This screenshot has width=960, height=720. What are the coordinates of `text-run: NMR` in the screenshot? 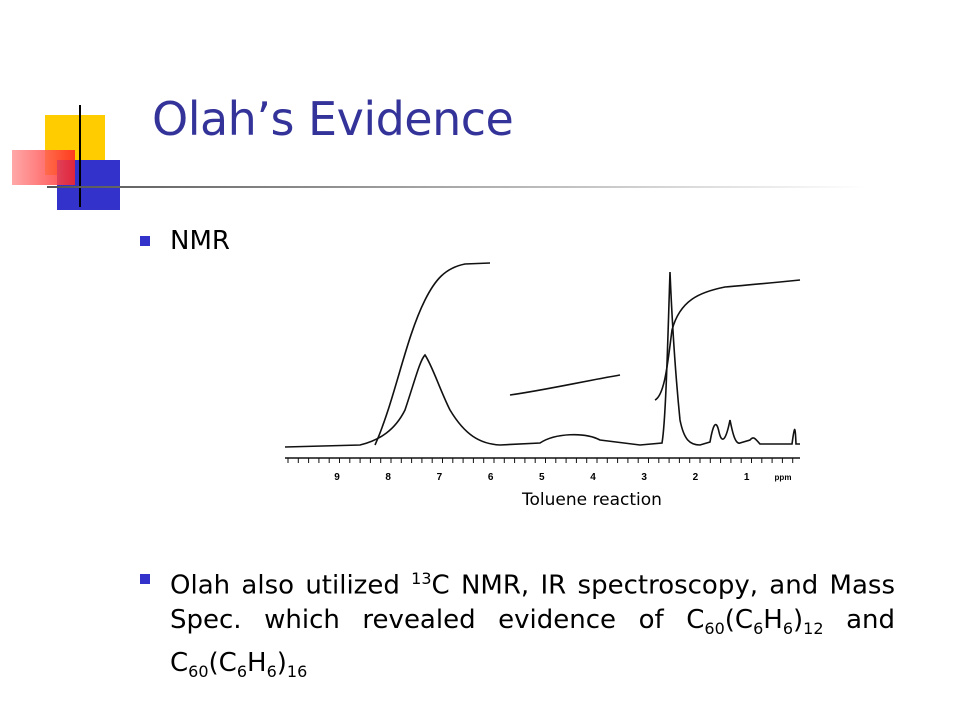 It's located at (200, 241).